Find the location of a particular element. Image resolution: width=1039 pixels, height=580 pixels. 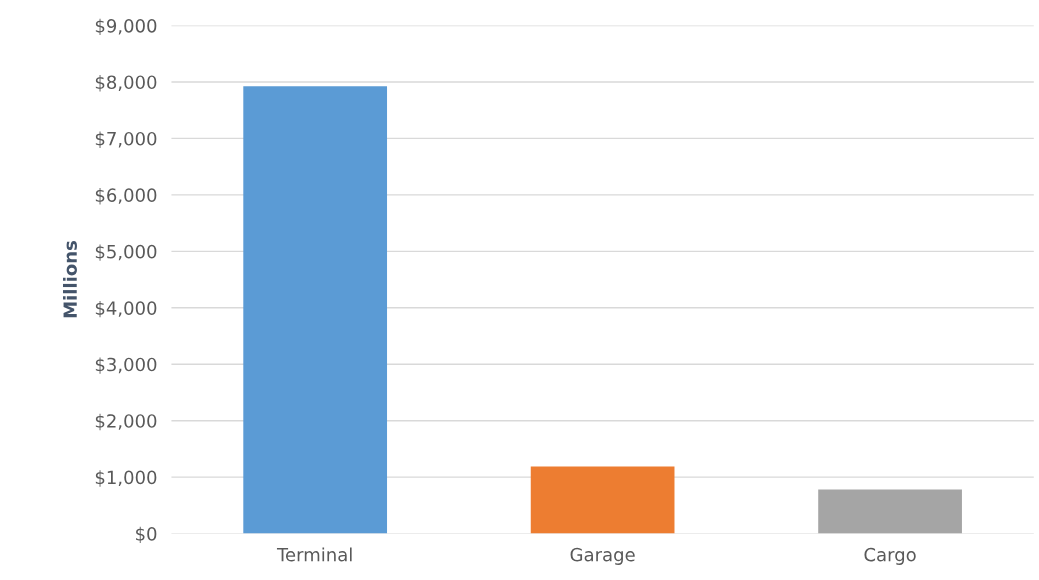

y-tick-label: $9,000 is located at coordinates (126, 27).